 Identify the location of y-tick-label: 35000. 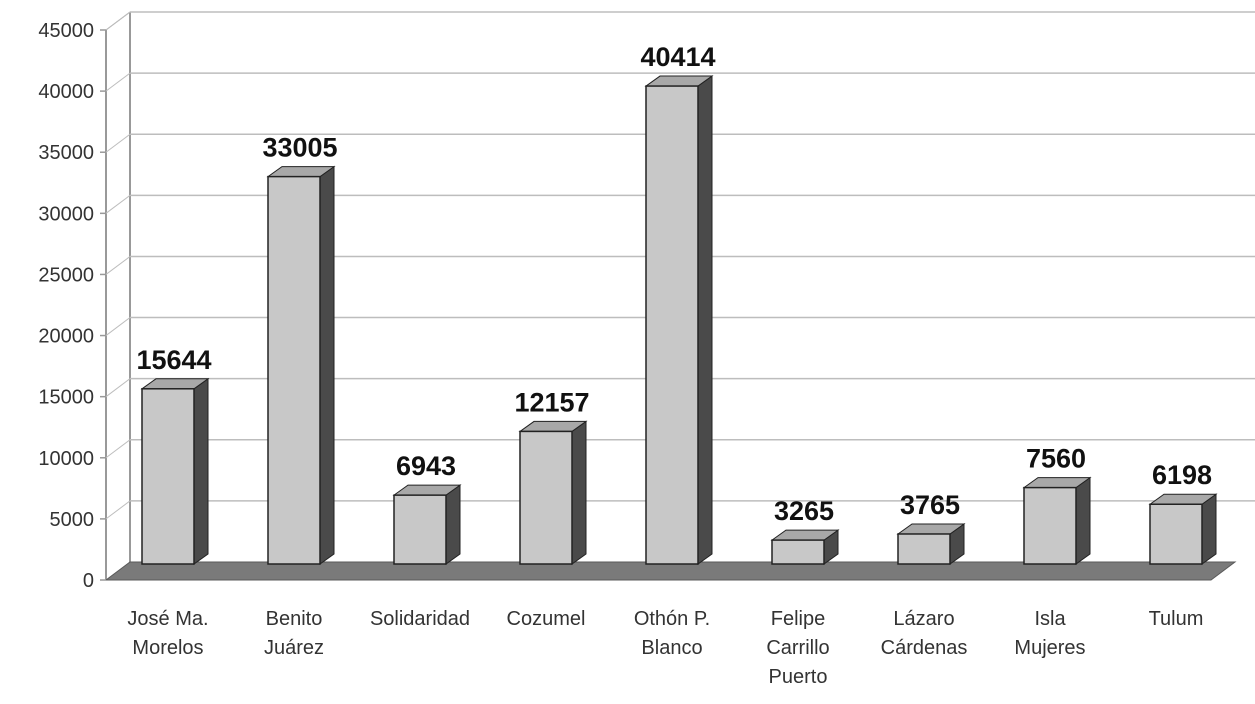
(66, 153).